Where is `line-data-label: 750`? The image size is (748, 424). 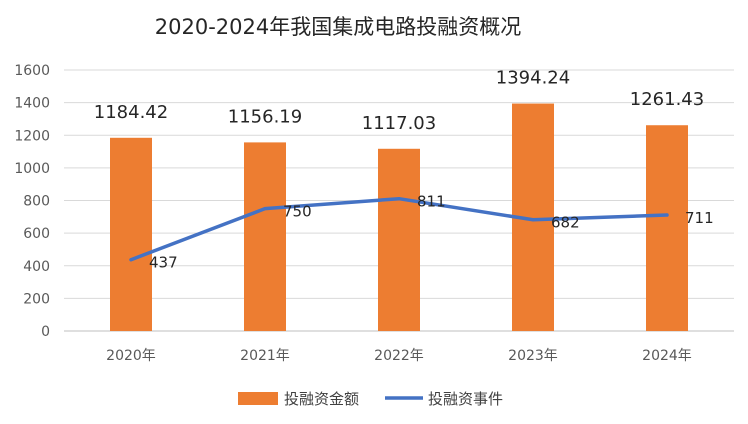 line-data-label: 750 is located at coordinates (297, 212).